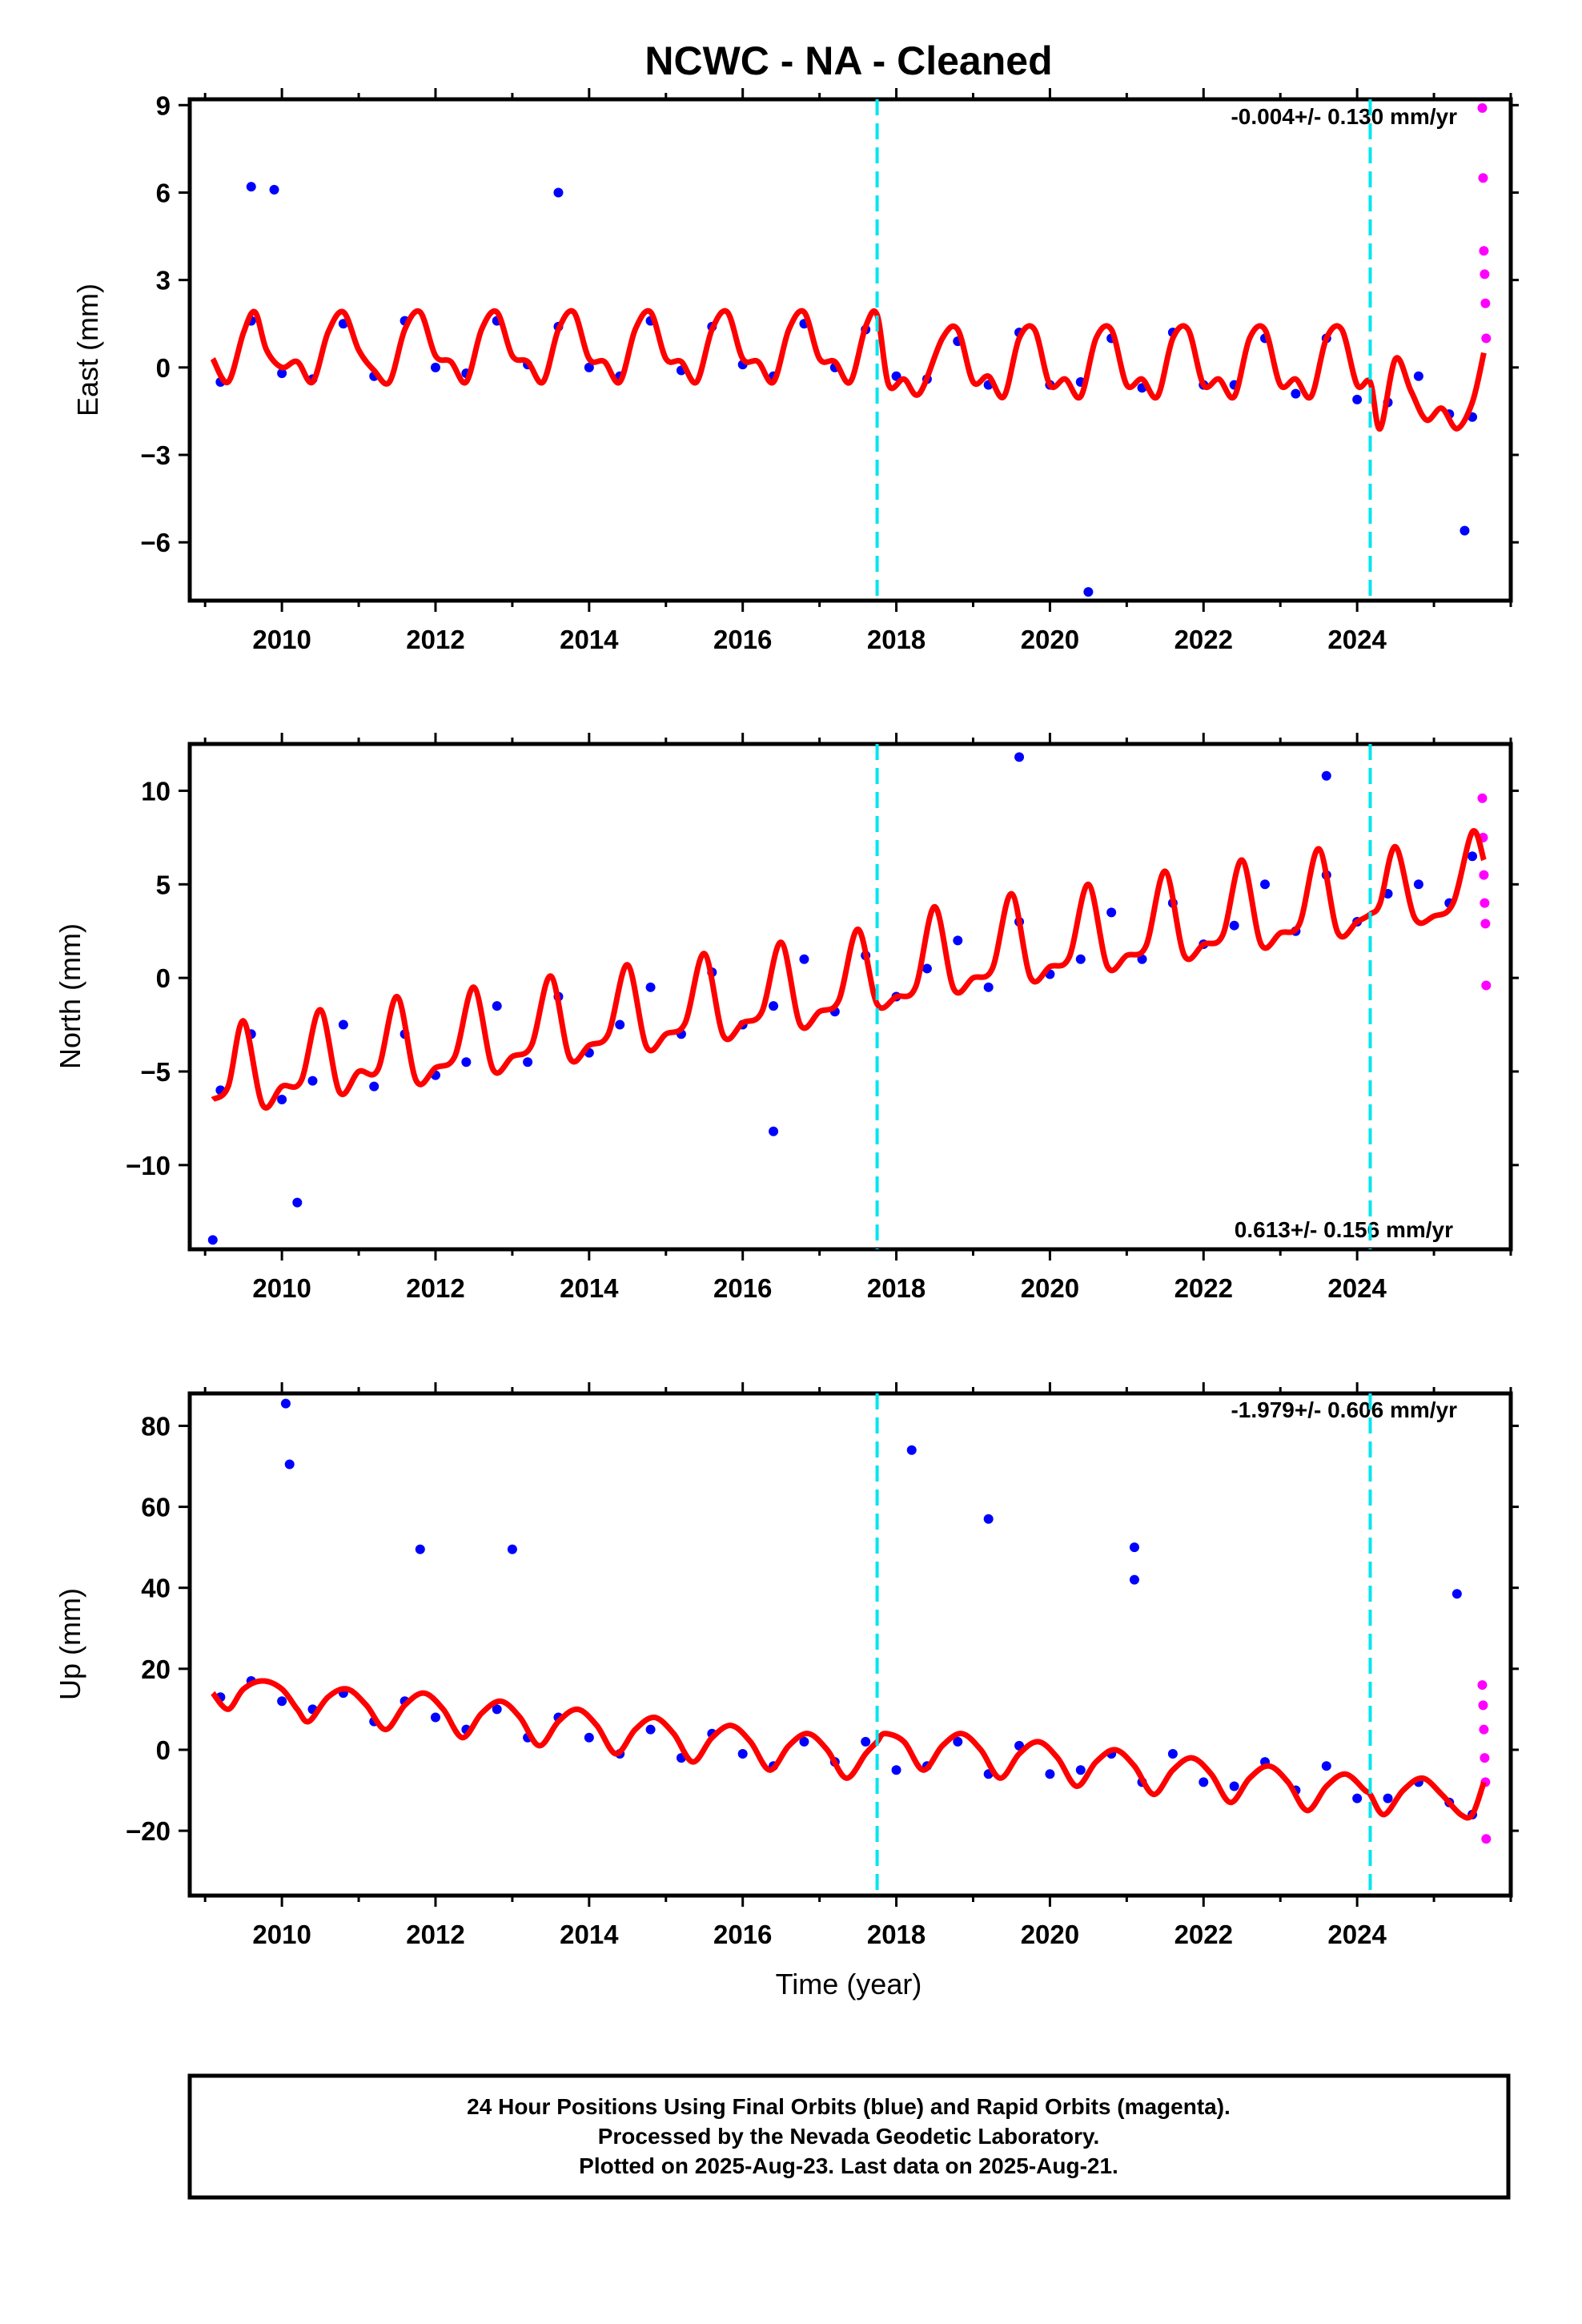 The height and width of the screenshot is (2324, 1582). Describe the element at coordinates (897, 1288) in the screenshot. I see `north-x-tick-label: 2018` at that location.